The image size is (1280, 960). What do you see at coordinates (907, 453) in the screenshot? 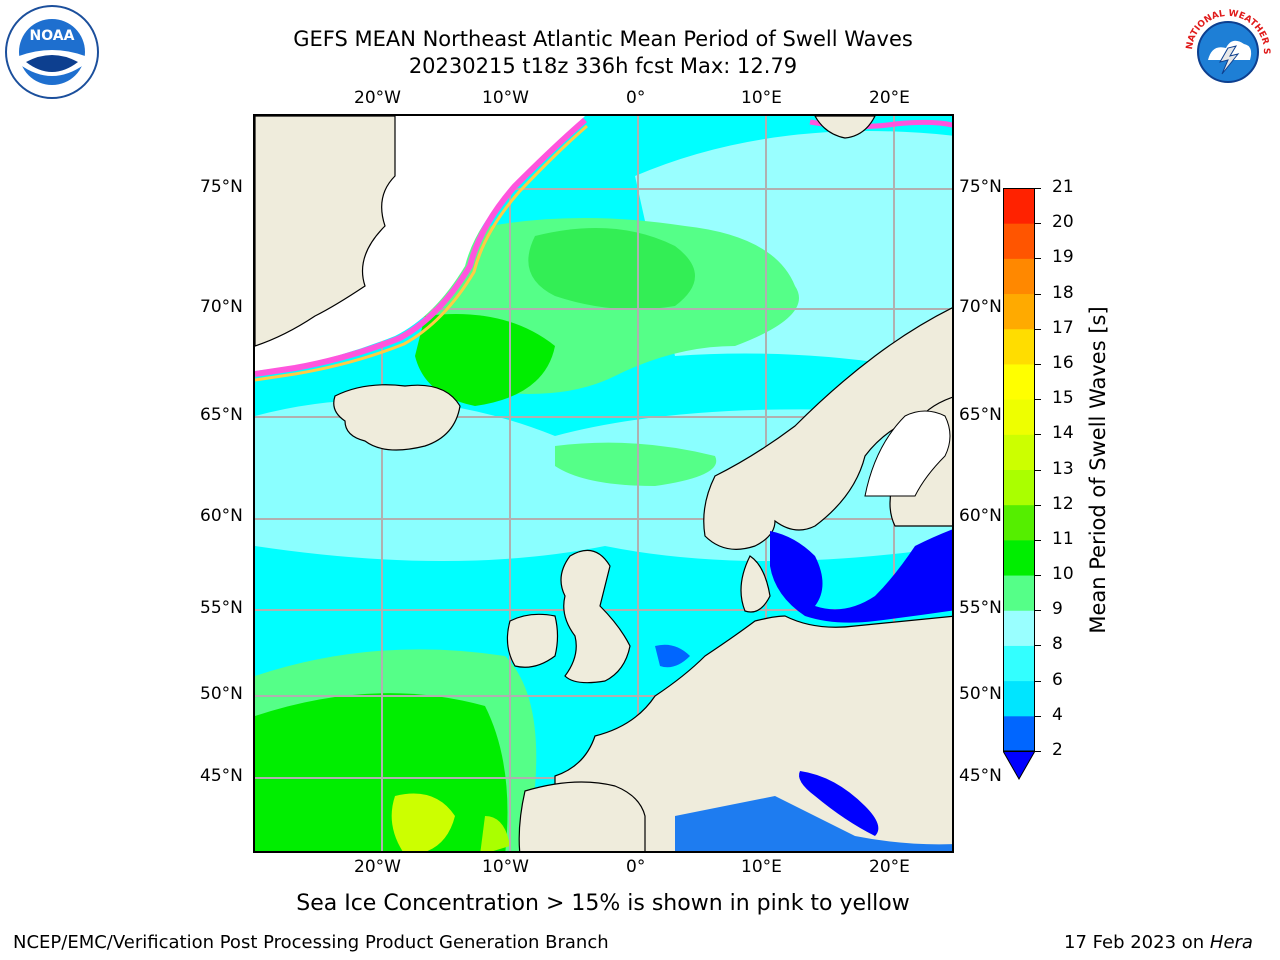
I see `gulf-of-bothnia-ice` at bounding box center [907, 453].